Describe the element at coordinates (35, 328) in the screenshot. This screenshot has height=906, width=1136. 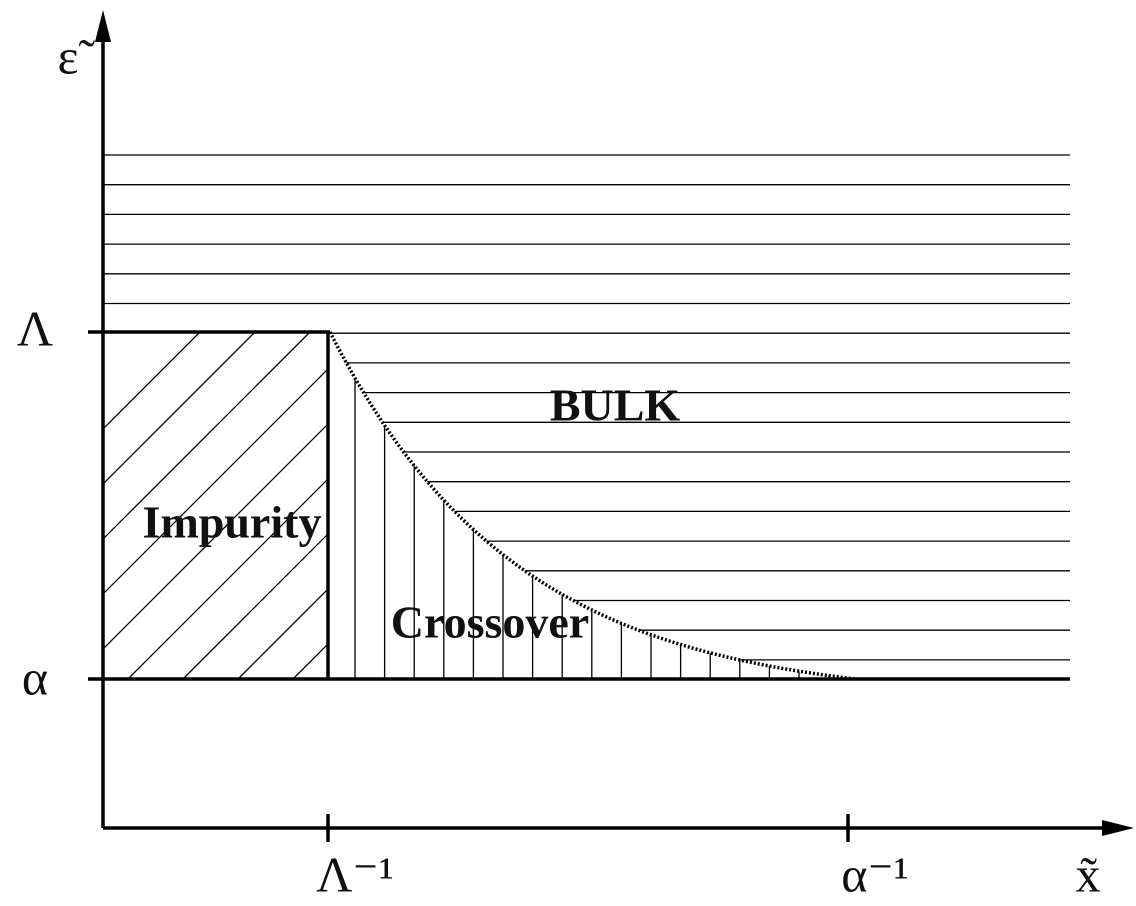
I see `y-tick-label: Λ` at that location.